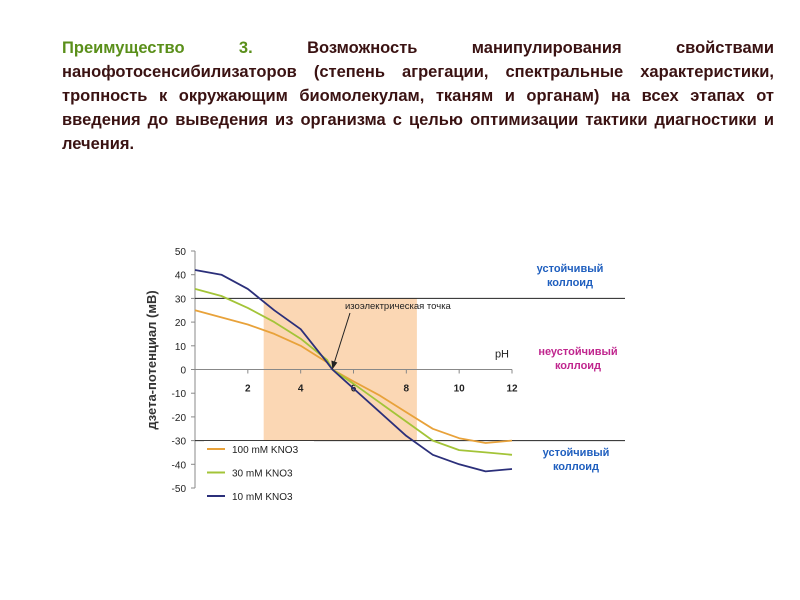 The width and height of the screenshot is (800, 600). Describe the element at coordinates (179, 465) in the screenshot. I see `y-tick-label: -40` at that location.